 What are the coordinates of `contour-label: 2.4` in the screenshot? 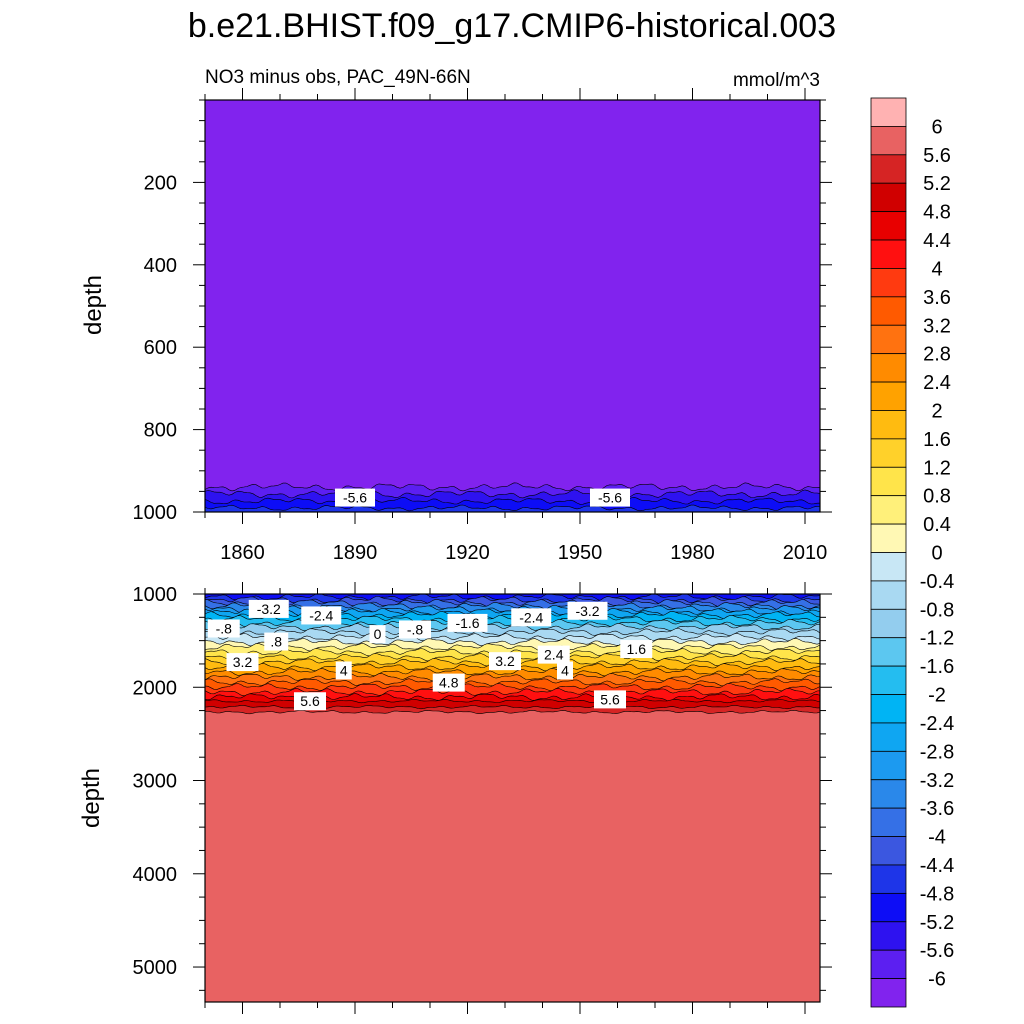 It's located at (553, 654).